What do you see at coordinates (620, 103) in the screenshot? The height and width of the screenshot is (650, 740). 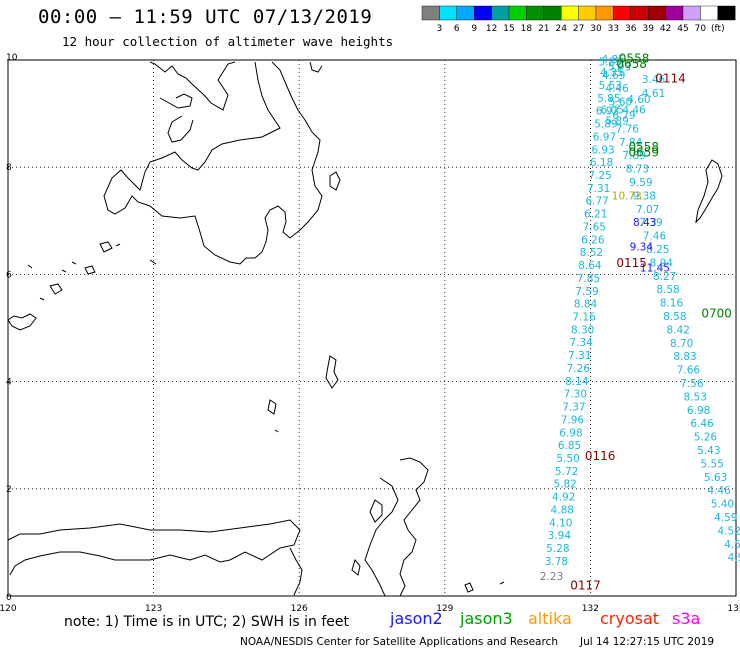 I see `swh-value: 5.60` at bounding box center [620, 103].